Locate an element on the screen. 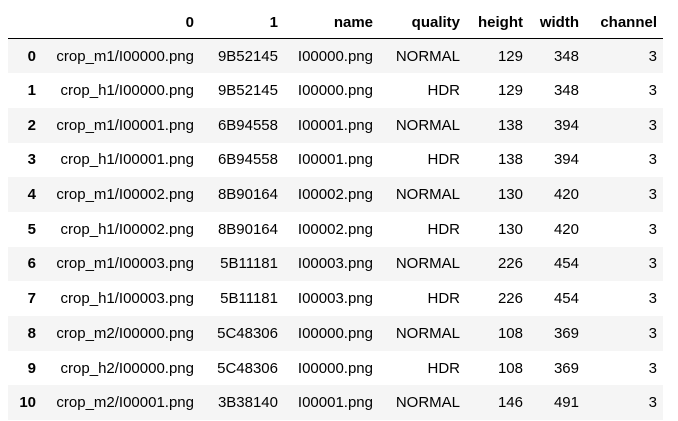 The image size is (678, 421). column-header-height: height is located at coordinates (497, 22).